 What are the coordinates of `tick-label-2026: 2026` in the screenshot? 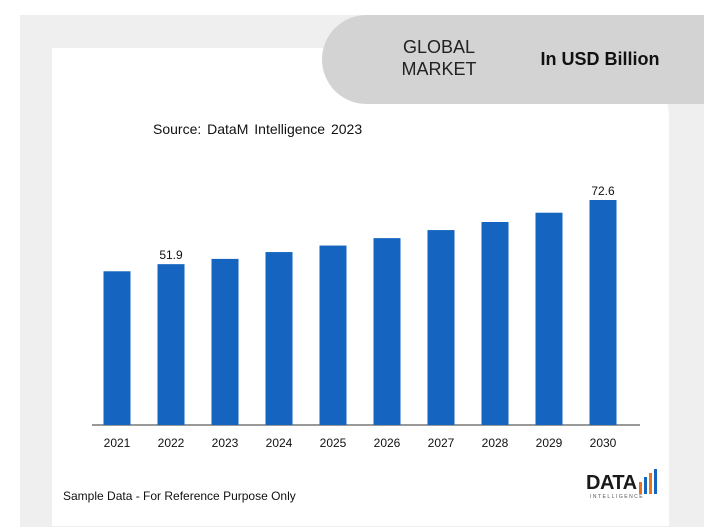 It's located at (387, 443).